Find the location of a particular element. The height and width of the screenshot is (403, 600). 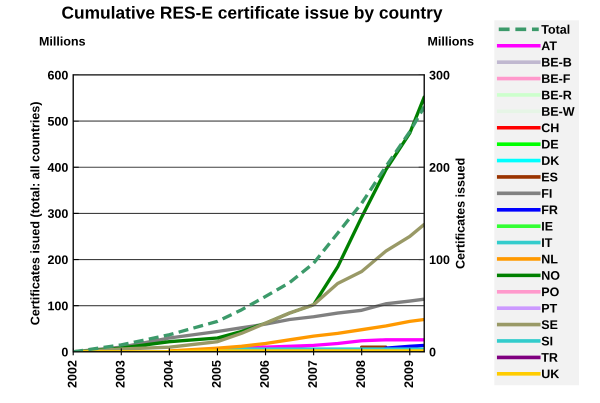

legend-label: ES is located at coordinates (550, 177).